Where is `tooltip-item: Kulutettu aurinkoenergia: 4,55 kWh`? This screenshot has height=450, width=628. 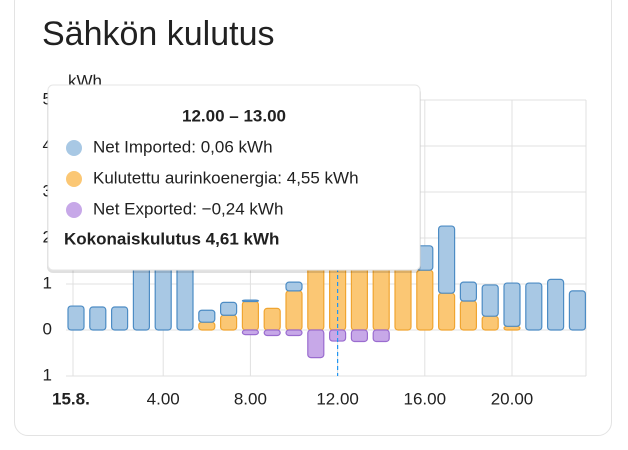
tooltip-item: Kulutettu aurinkoenergia: 4,55 kWh is located at coordinates (226, 177).